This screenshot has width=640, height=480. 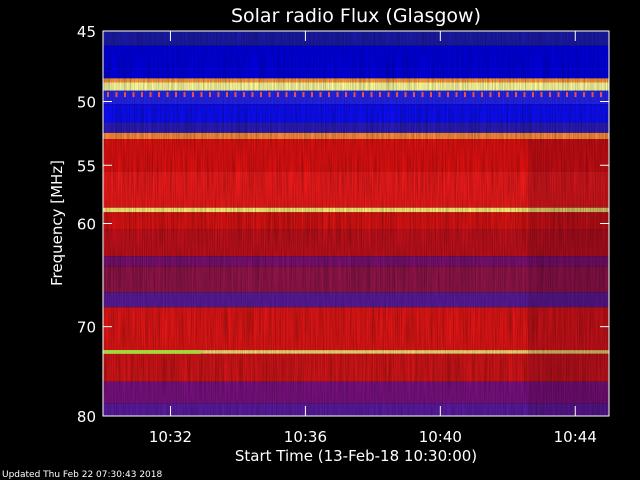 I want to click on x-tick-label: 10:36, so click(x=305, y=437).